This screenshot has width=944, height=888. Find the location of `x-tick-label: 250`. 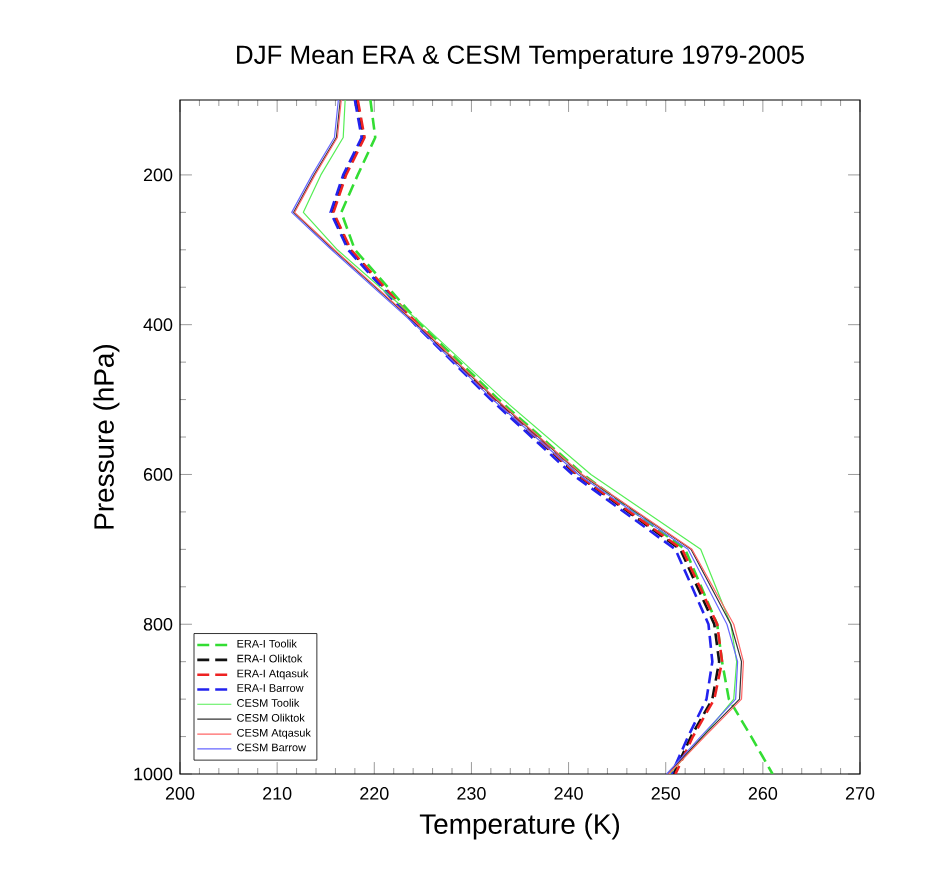

x-tick-label: 250 is located at coordinates (665, 793).